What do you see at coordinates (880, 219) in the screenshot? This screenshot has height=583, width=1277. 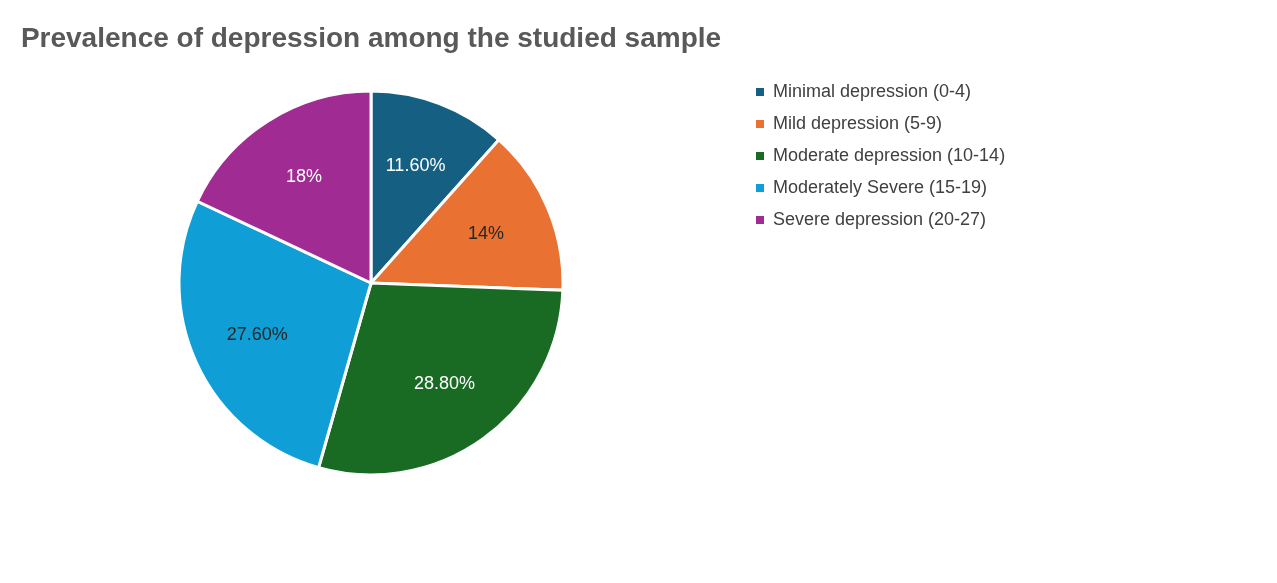 I see `legend-label: Severe depression (20-27)` at bounding box center [880, 219].